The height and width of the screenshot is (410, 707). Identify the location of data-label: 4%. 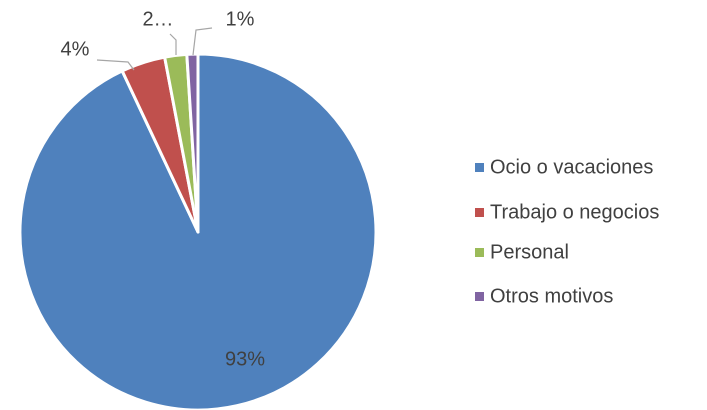
(75, 49).